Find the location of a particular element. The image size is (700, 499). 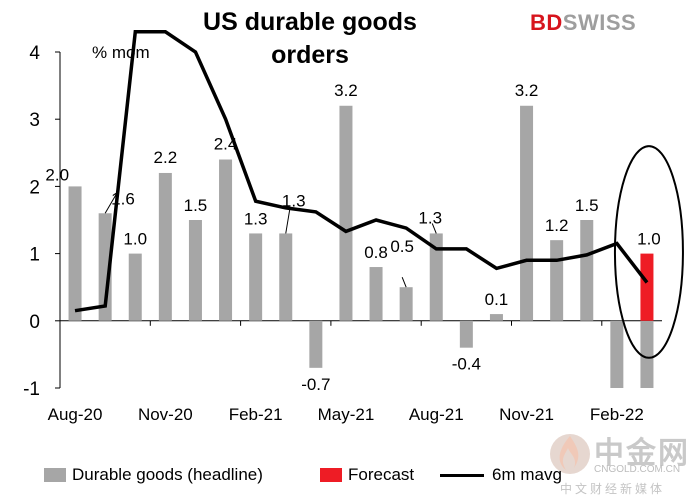

data-label: 2.2 is located at coordinates (166, 157).